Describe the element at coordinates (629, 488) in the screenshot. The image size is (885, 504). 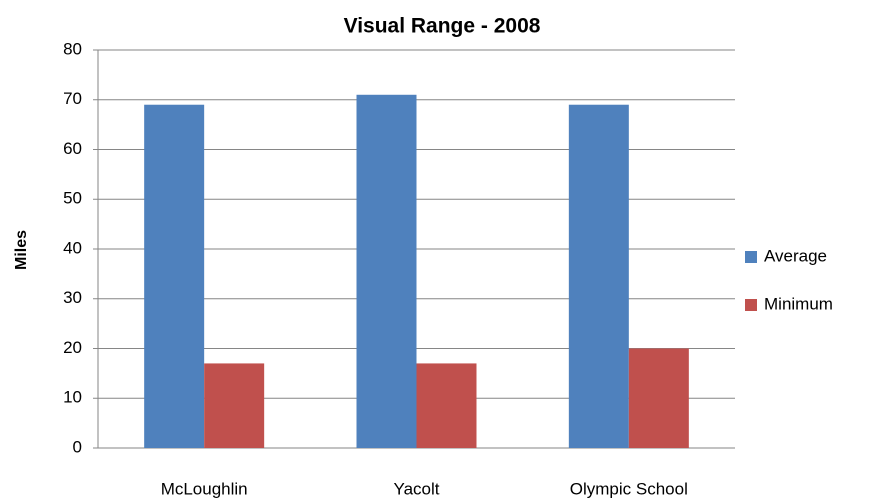
I see `x-tick-label: Olympic School` at that location.